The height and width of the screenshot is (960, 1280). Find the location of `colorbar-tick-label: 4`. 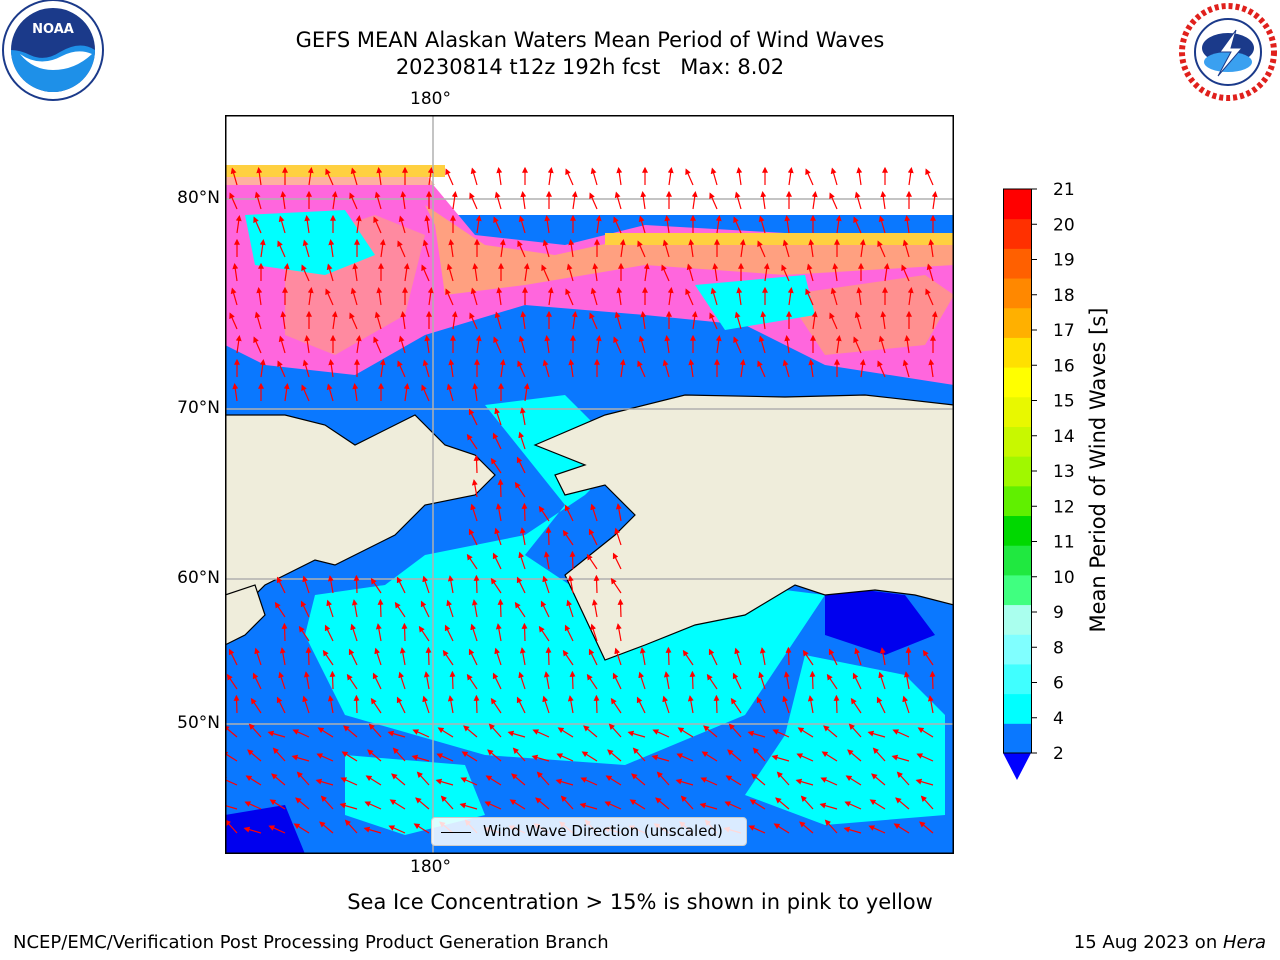

colorbar-tick-label: 4 is located at coordinates (1058, 719).